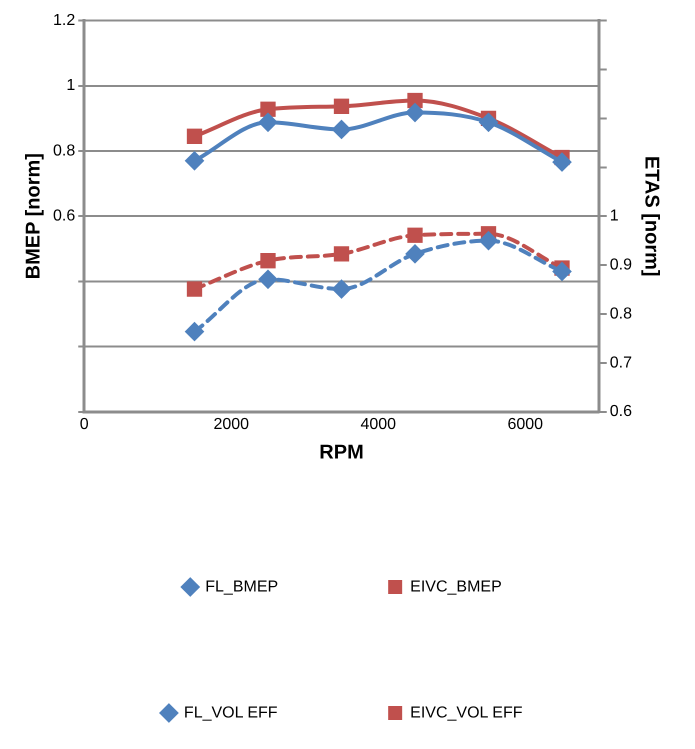 The height and width of the screenshot is (749, 695). I want to click on y2-tick-label: 0.7, so click(621, 363).